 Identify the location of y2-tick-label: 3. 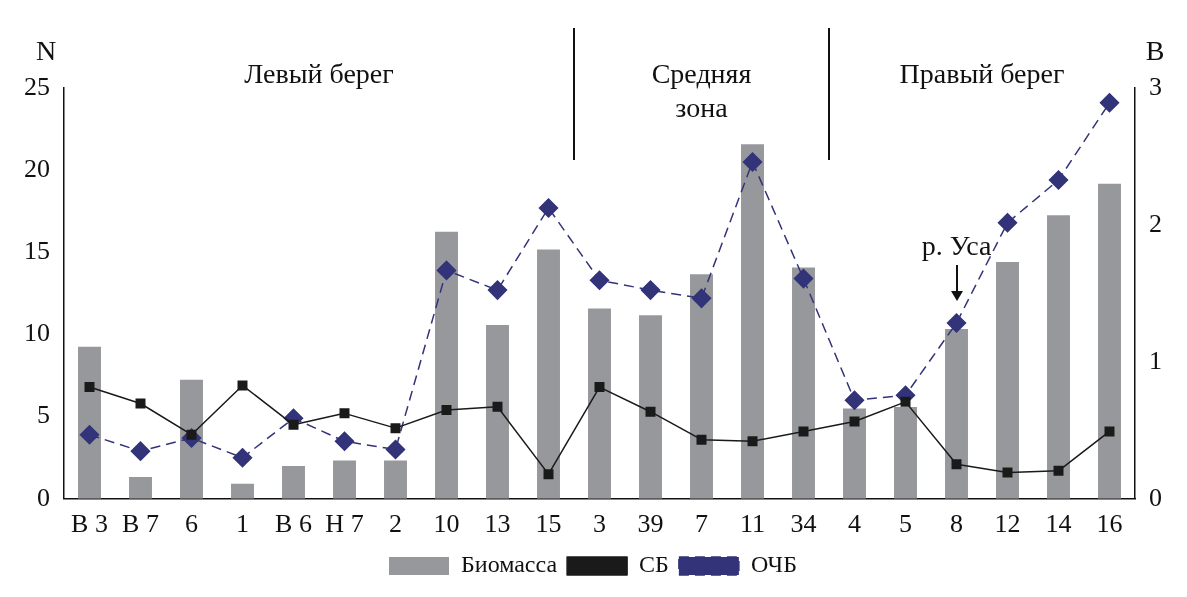
(1155, 86).